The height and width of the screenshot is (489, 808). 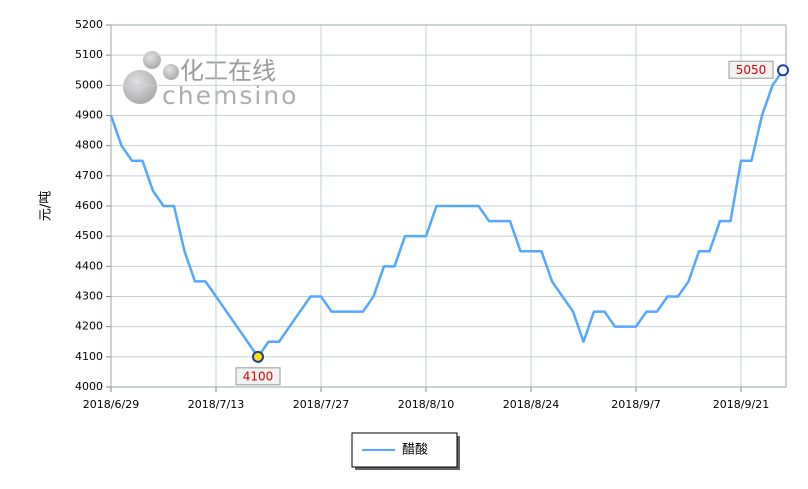 I want to click on y-tick-label: 4200, so click(x=89, y=326).